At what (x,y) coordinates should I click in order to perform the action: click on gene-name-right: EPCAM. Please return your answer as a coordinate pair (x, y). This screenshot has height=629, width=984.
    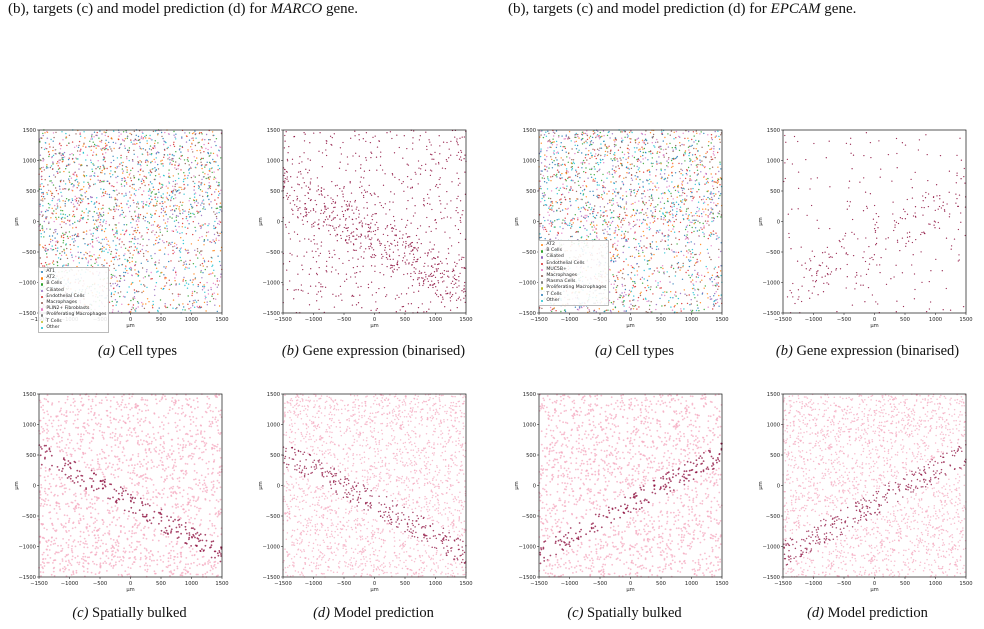
    Looking at the image, I should click on (795, 9).